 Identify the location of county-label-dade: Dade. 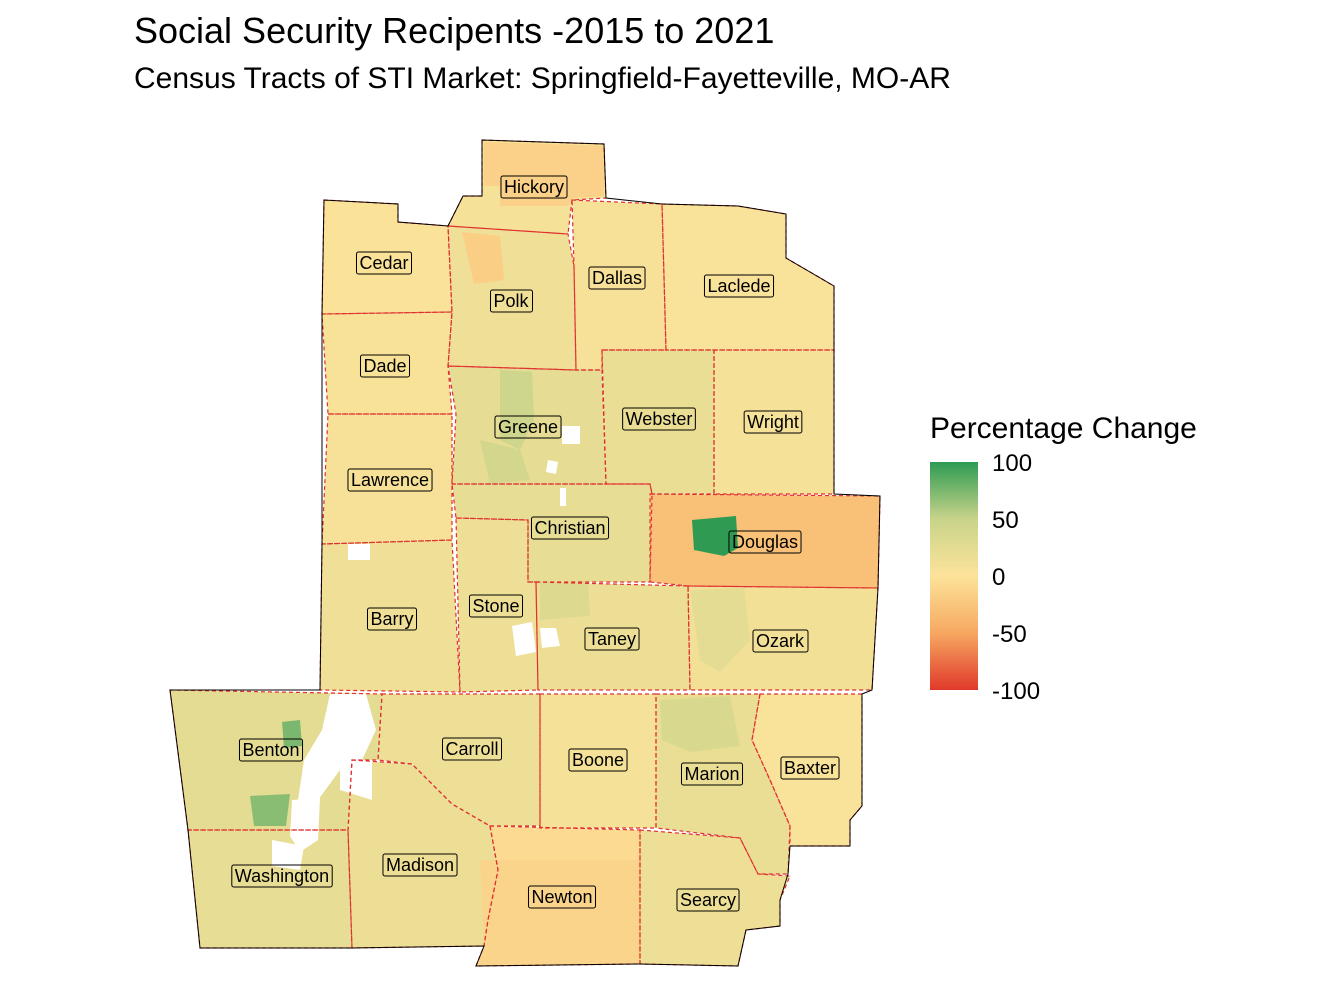
(385, 366).